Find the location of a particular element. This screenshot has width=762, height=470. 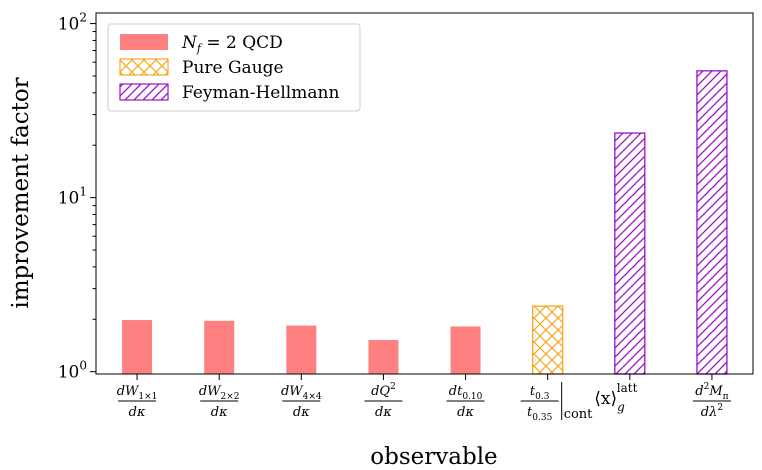

svg-text: dt0.10 is located at coordinates (466, 393).